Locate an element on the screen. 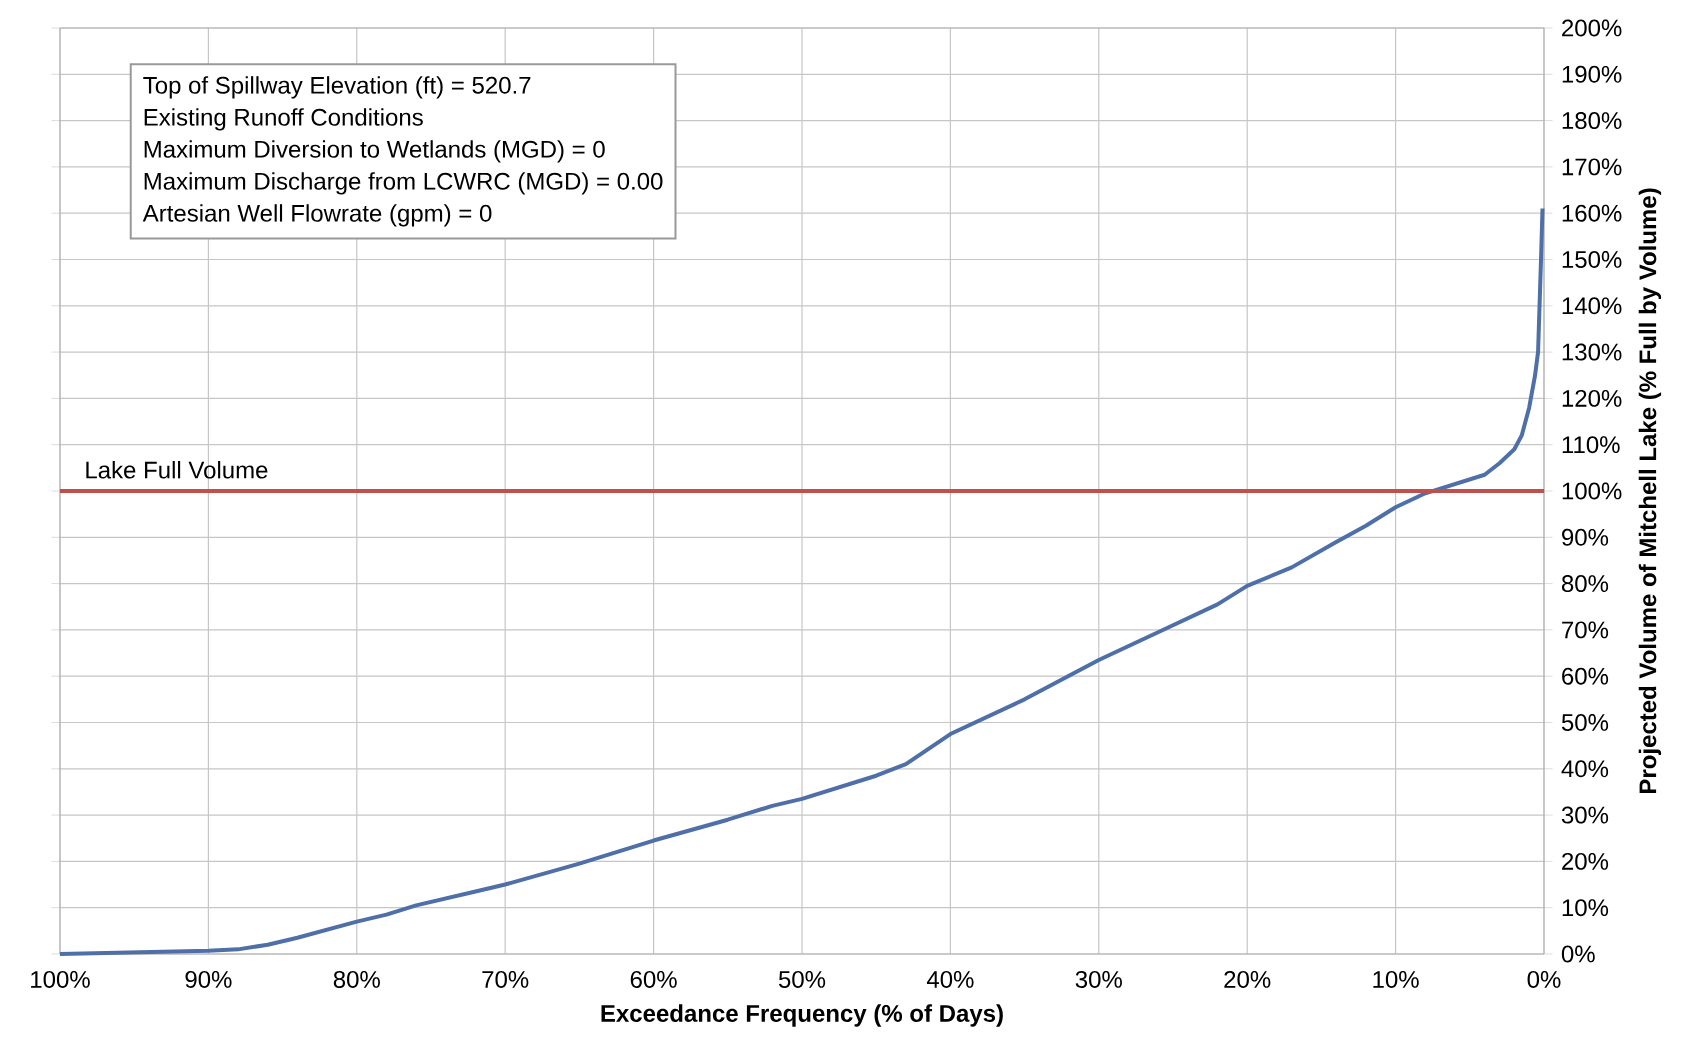 This screenshot has width=1708, height=1058. annotation: Maximum Discharge from LCWRC (MGD) = 0.00 is located at coordinates (403, 183).